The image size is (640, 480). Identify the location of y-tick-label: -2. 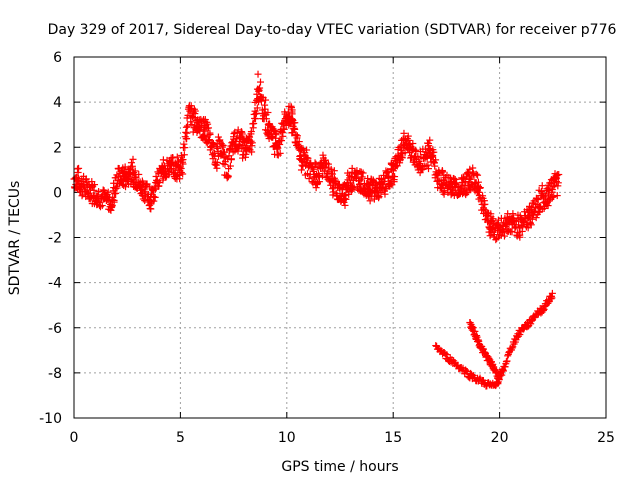
(55, 239).